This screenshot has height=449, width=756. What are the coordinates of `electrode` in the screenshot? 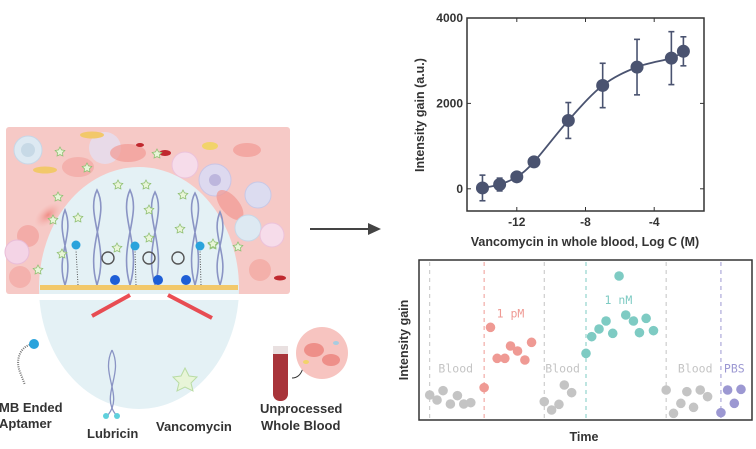 It's located at (139, 287).